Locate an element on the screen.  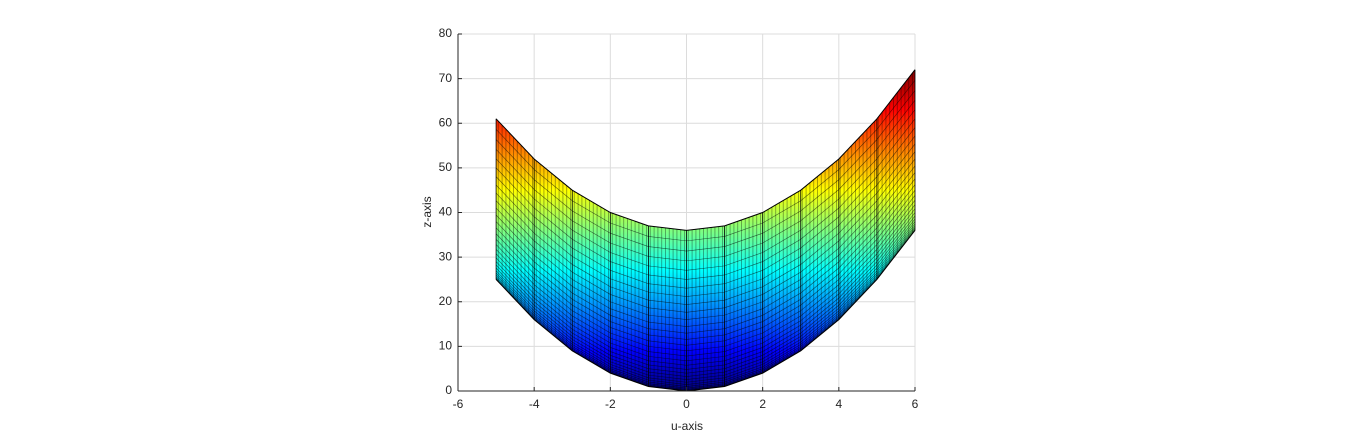
y-tick-label: 60 is located at coordinates (446, 122).